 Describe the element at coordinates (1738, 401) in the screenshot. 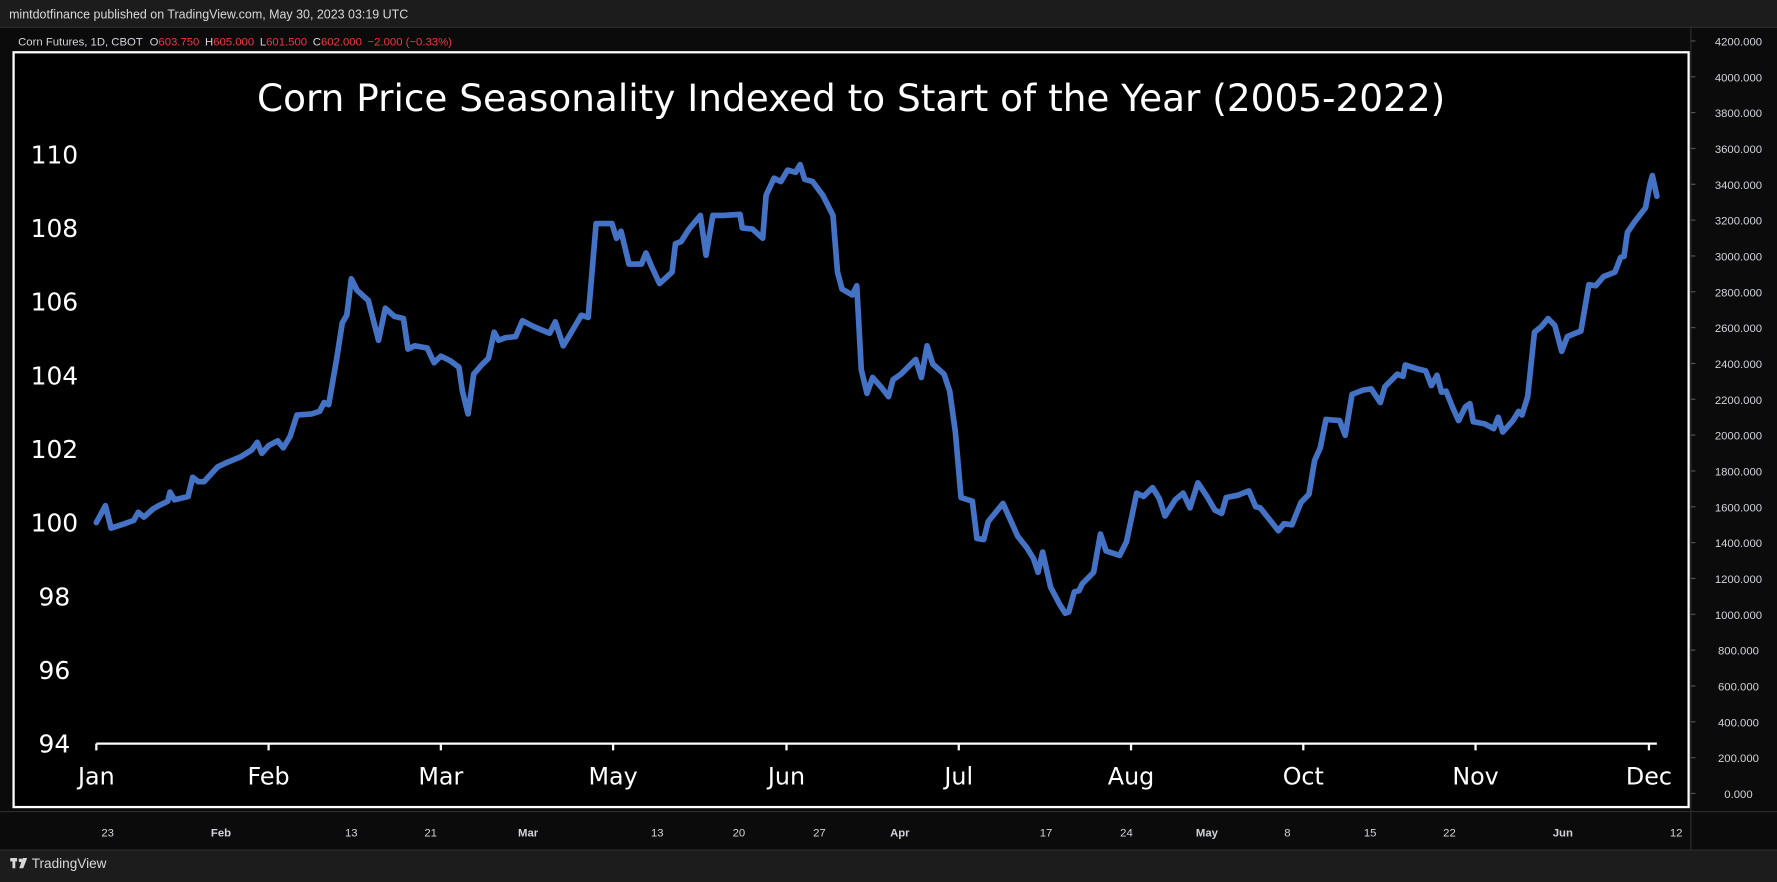

I see `price-tick-label: 2200.000` at that location.